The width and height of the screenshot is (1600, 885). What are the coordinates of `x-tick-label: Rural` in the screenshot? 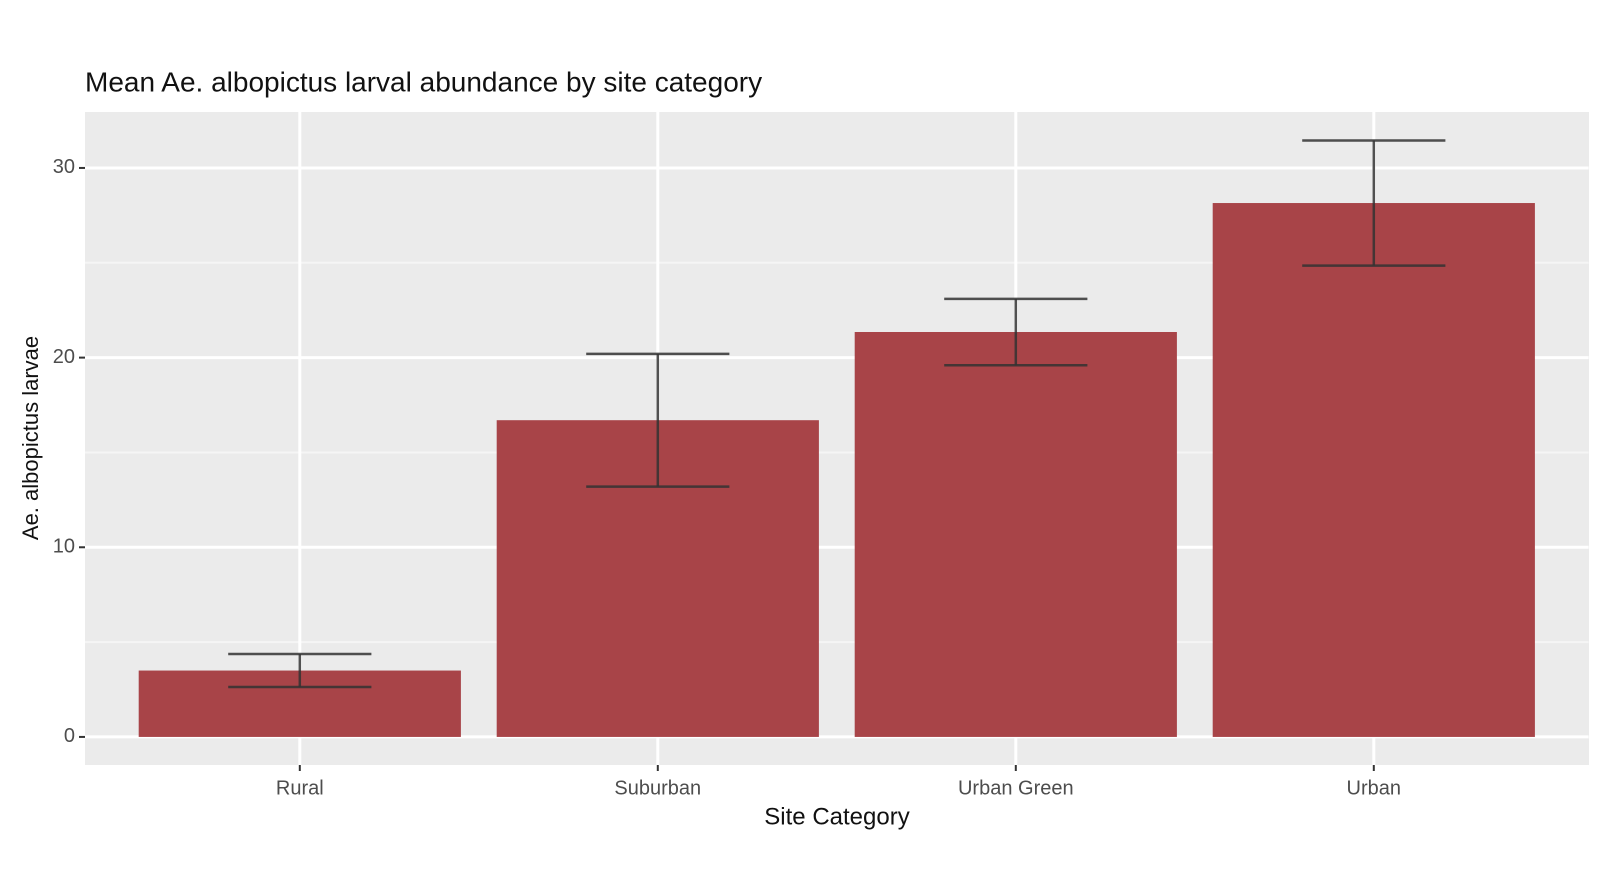 It's located at (300, 788).